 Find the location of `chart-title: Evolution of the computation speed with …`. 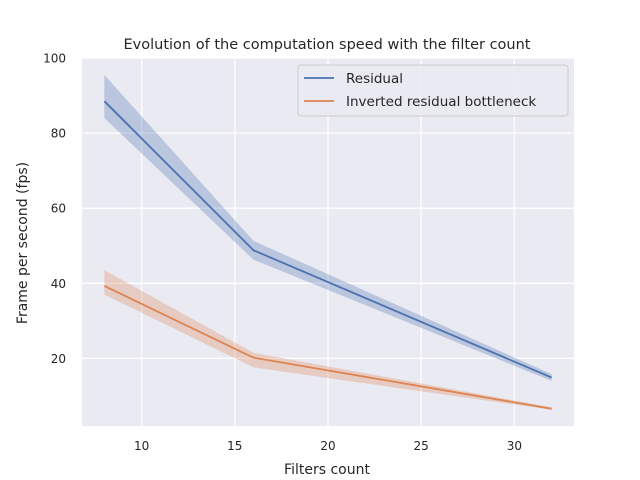

chart-title: Evolution of the computation speed with … is located at coordinates (327, 45).